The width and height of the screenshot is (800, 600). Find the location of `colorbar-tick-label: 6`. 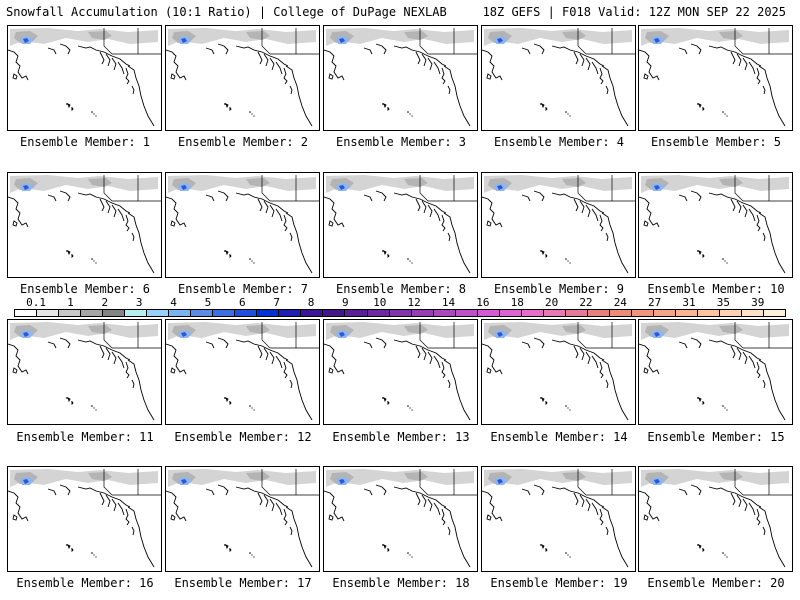

colorbar-tick-label: 6 is located at coordinates (242, 302).